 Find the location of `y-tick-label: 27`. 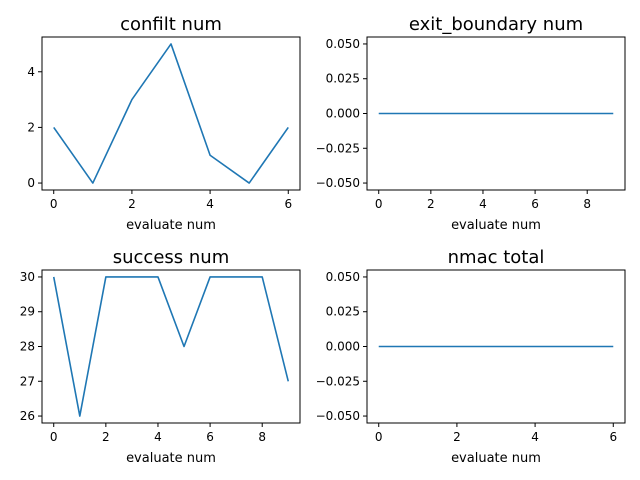

y-tick-label: 27 is located at coordinates (27, 381).